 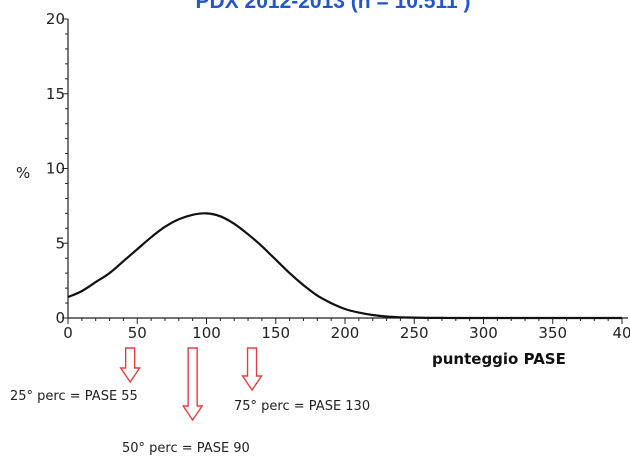 I want to click on x-tick-label: 250, so click(x=414, y=333).